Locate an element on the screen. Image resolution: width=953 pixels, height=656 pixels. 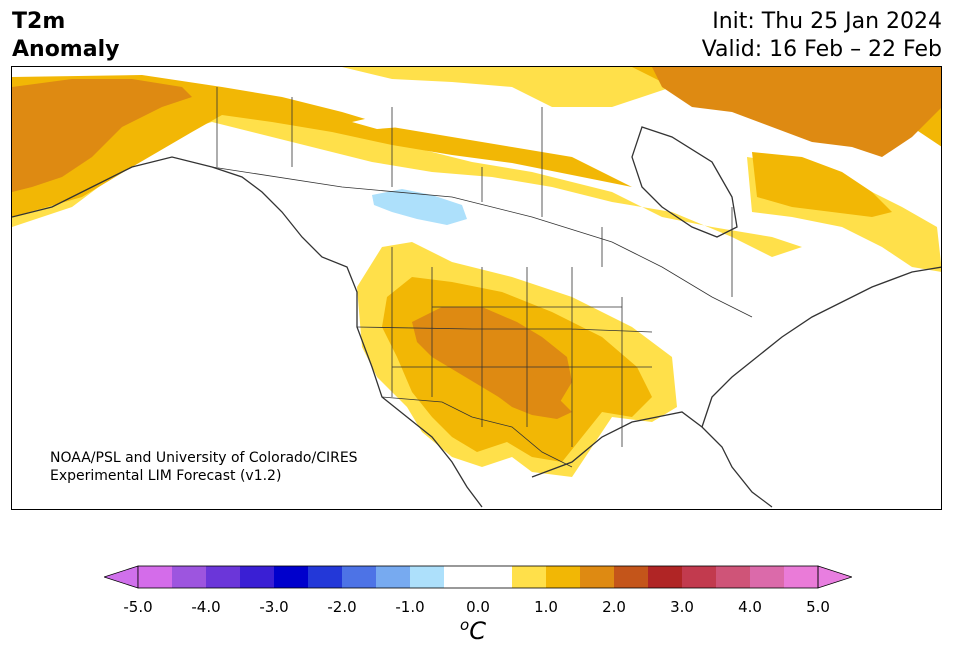
title-variable: T2m is located at coordinates (39, 21).